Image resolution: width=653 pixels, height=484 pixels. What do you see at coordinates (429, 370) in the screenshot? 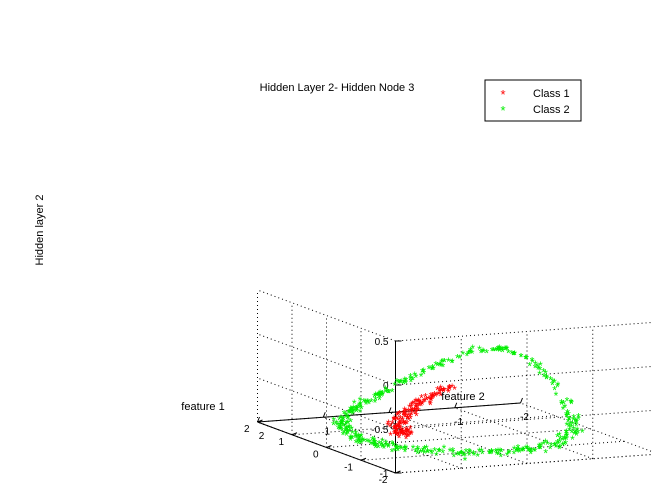
I see `series-2-point-23: *` at bounding box center [429, 370].